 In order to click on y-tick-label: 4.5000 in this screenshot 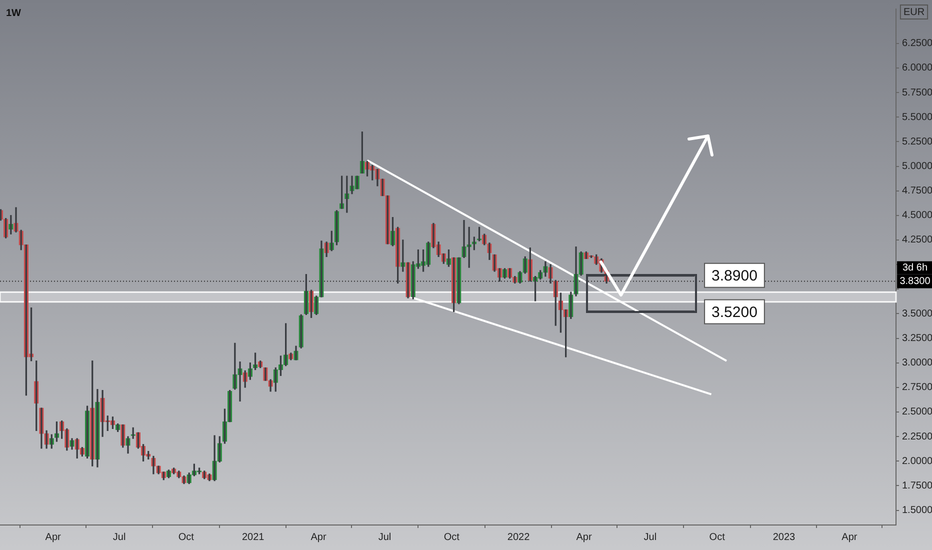, I will do `click(917, 216)`.